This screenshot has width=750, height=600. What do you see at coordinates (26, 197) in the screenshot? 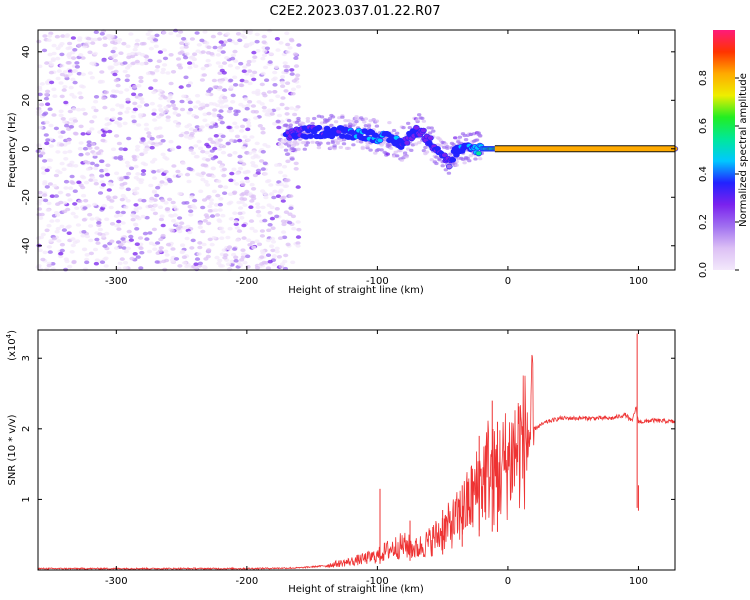
I see `spectrum-y-tick-label: -20` at bounding box center [26, 197].